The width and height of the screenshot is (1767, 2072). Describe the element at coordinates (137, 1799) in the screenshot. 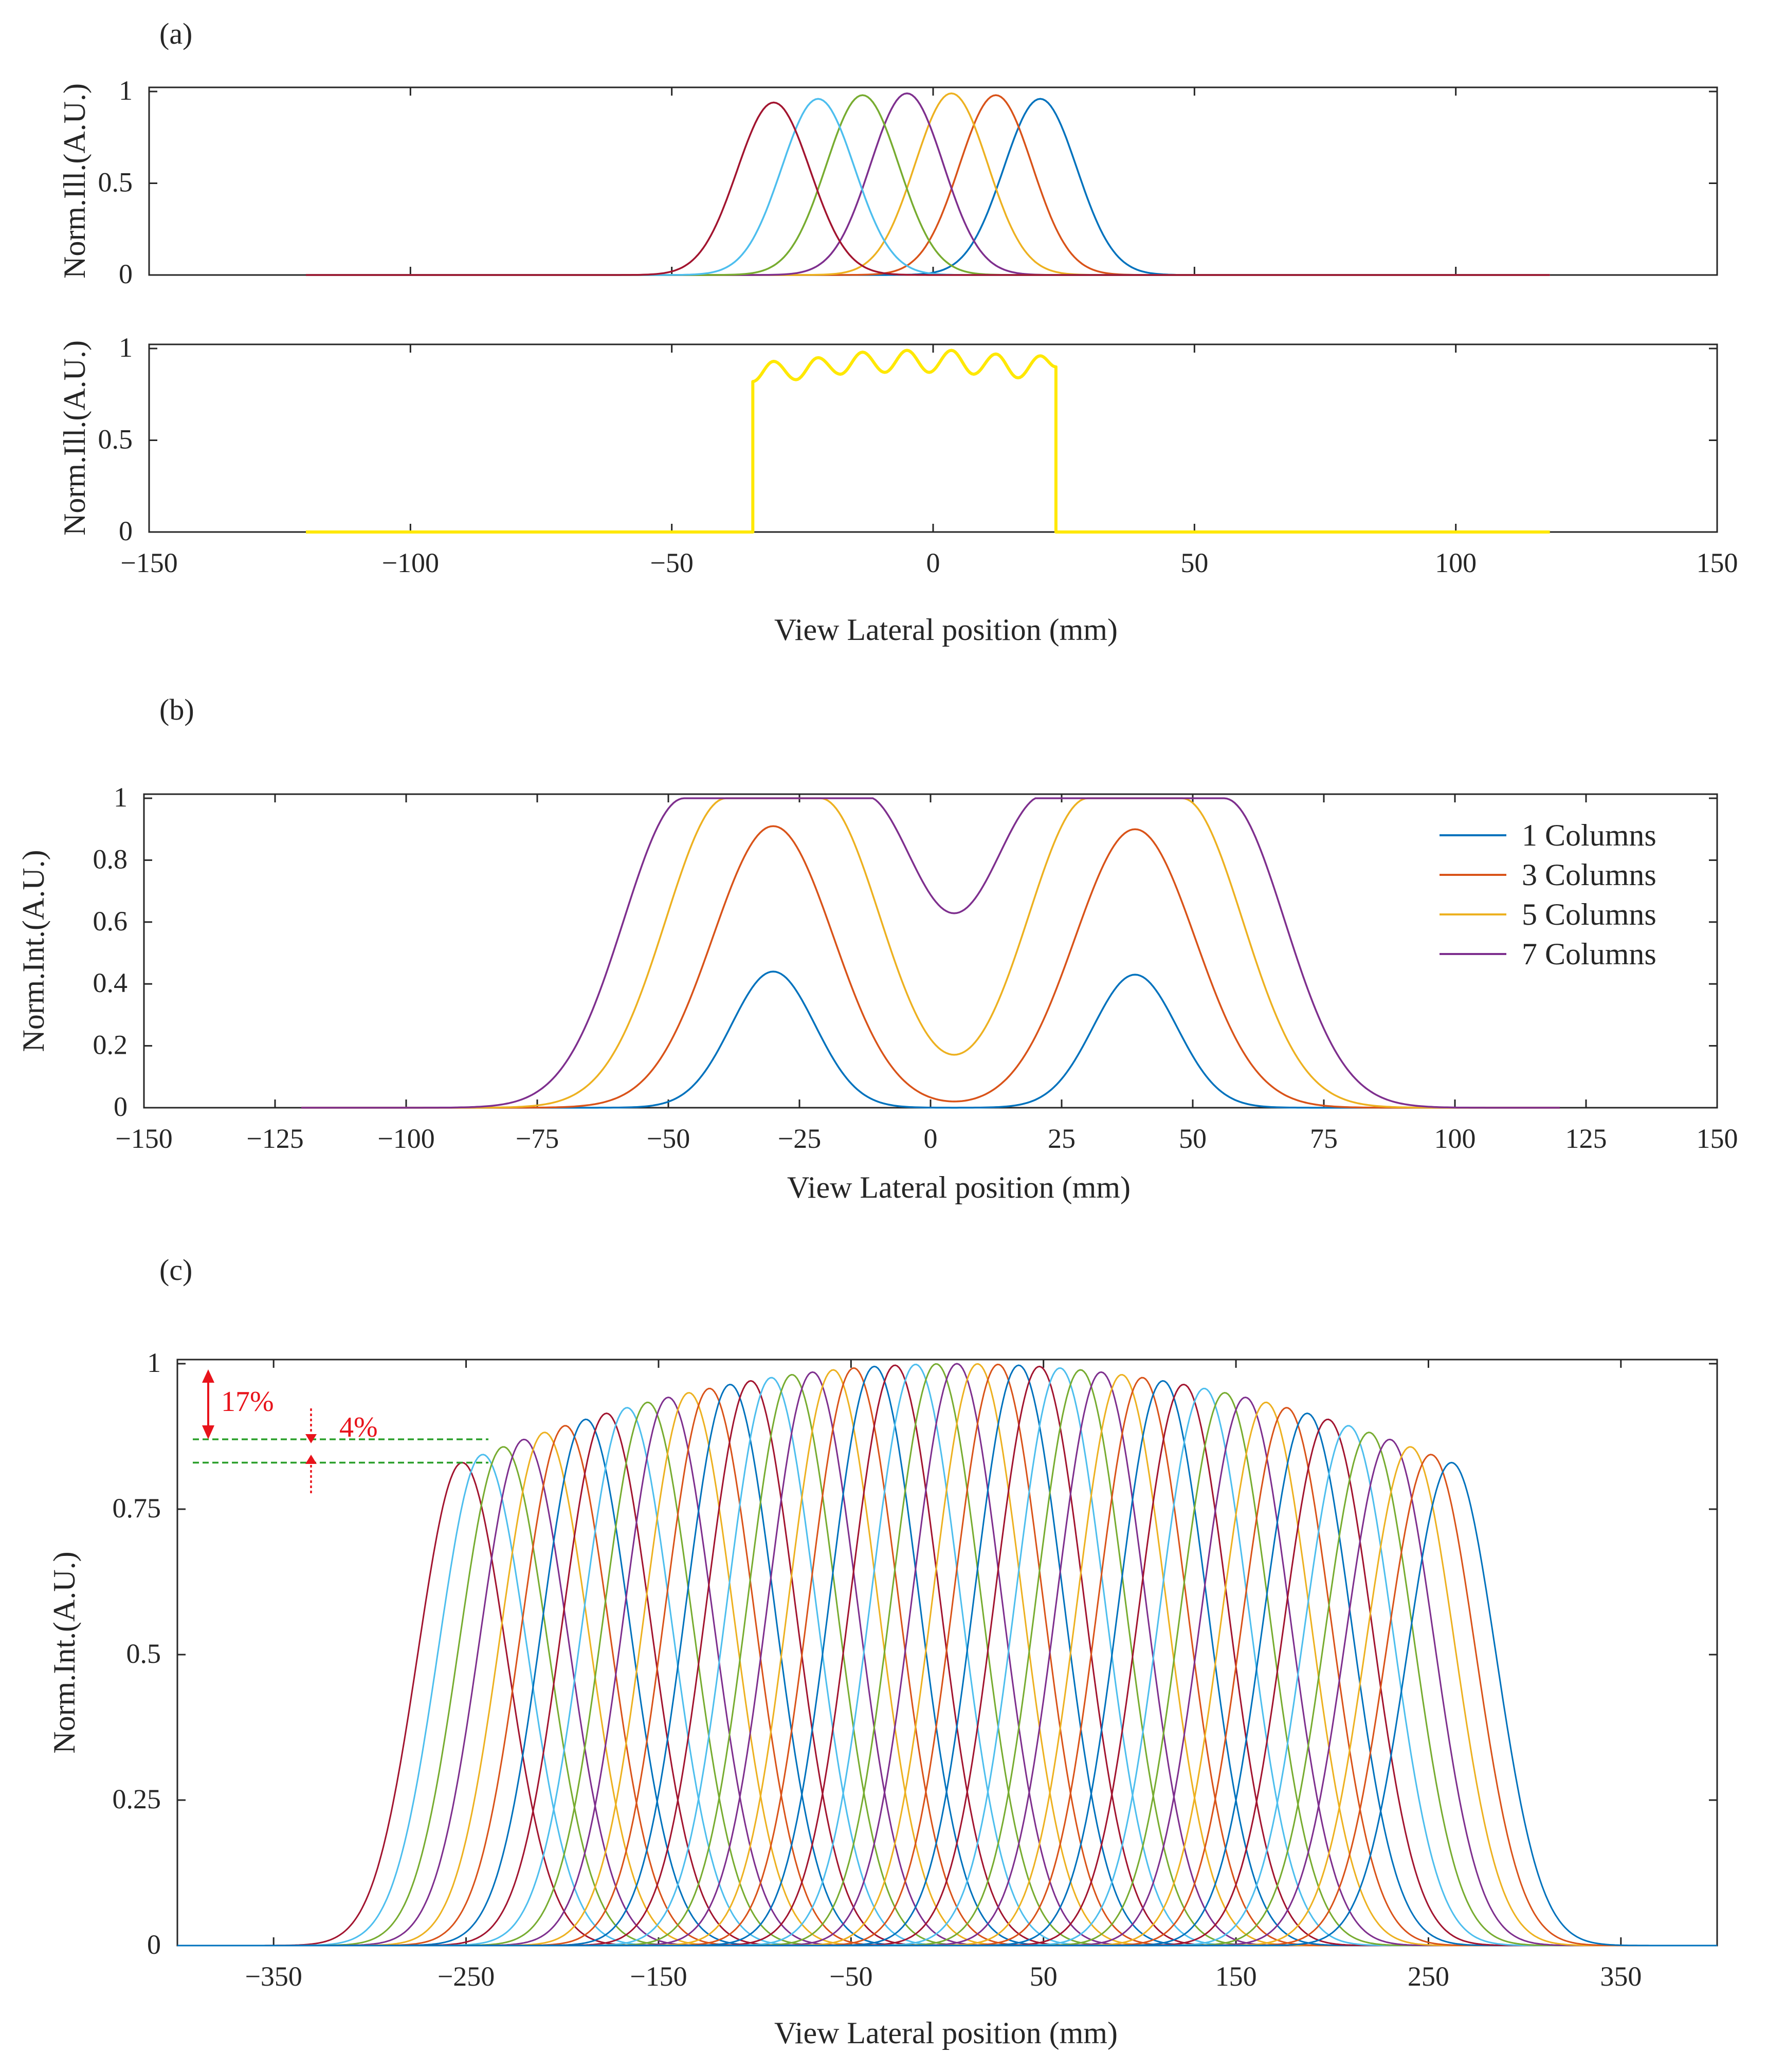

I see `ytick-label: 0.25` at that location.